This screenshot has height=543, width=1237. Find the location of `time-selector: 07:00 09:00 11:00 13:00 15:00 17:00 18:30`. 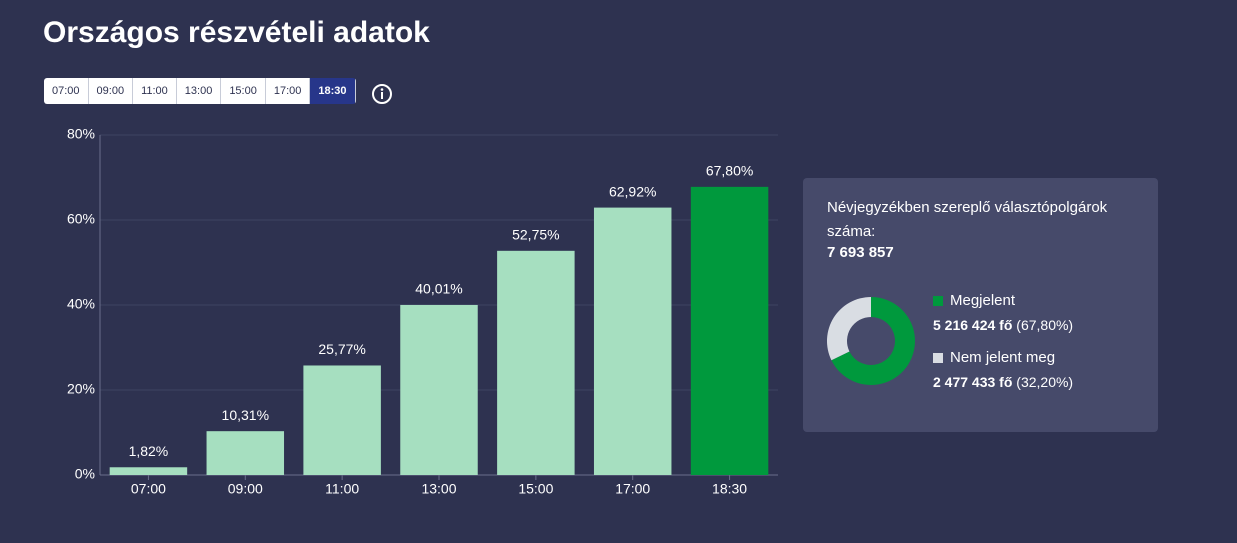

time-selector: 07:00 09:00 11:00 13:00 15:00 17:00 18:30 is located at coordinates (200, 91).